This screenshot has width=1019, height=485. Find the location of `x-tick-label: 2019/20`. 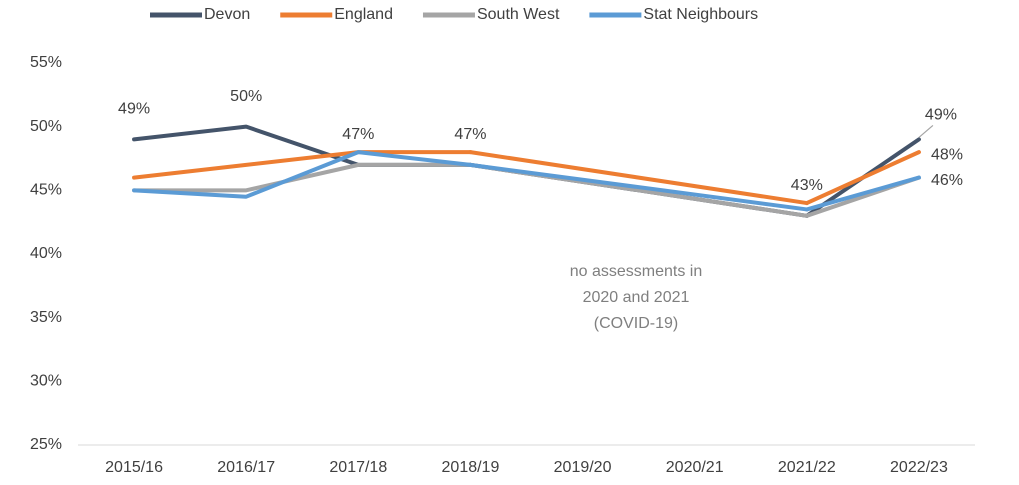

x-tick-label: 2019/20 is located at coordinates (583, 467).